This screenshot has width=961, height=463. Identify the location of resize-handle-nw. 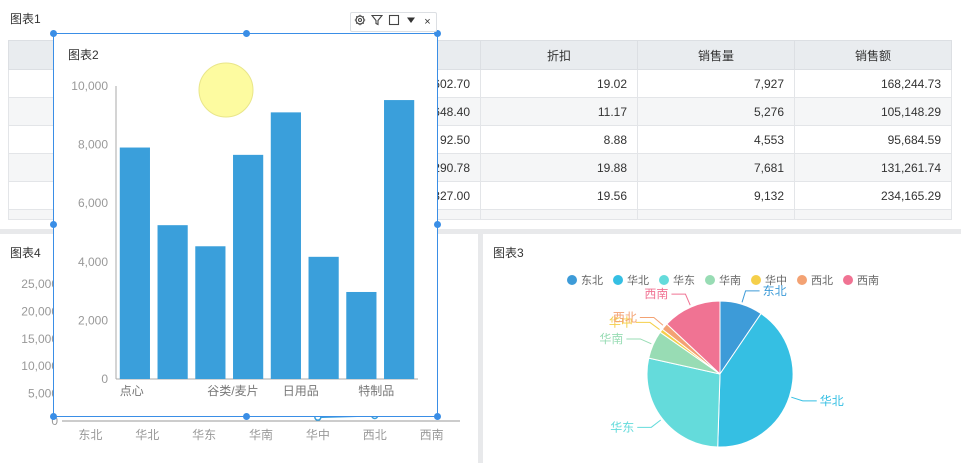
(53, 33).